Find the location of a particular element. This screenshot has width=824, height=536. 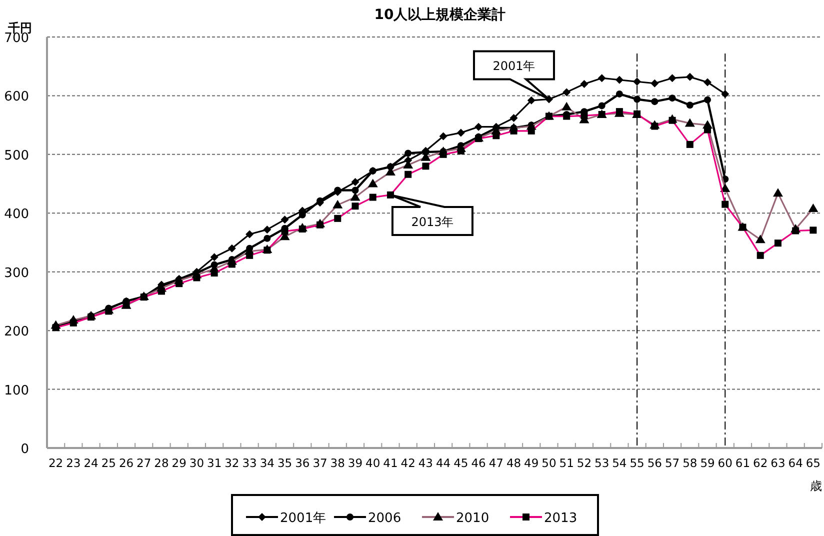

y-tick-label: 0 is located at coordinates (24, 449).